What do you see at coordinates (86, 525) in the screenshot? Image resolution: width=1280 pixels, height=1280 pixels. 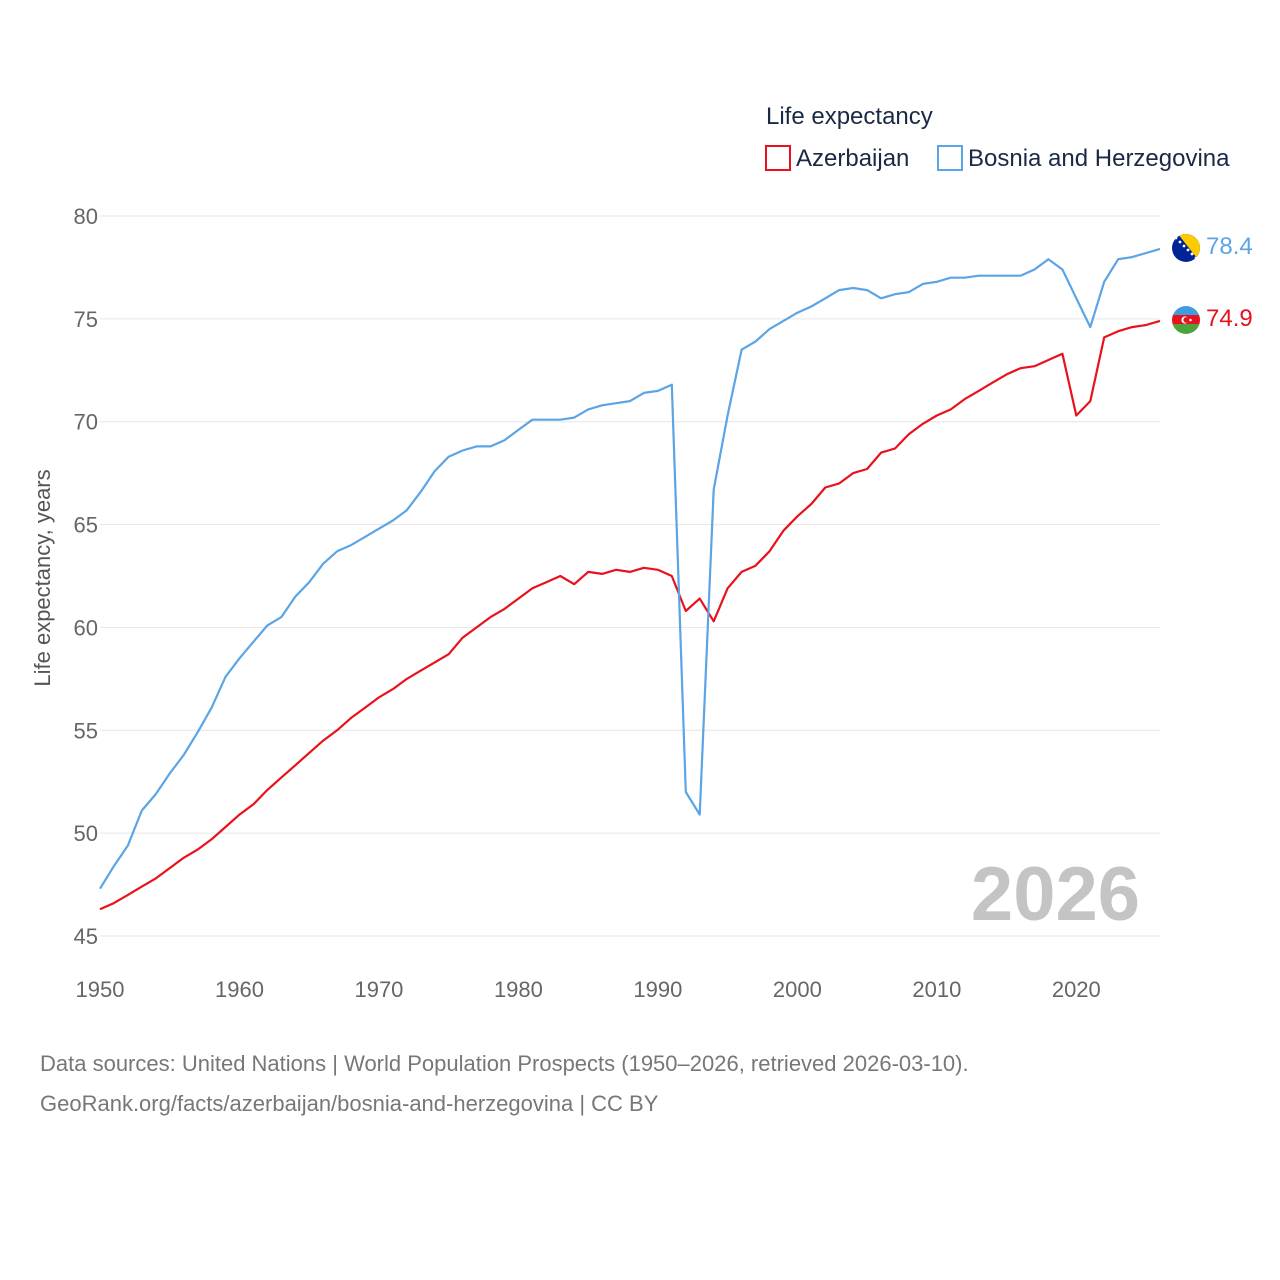 I see `y-tick-label: 65` at bounding box center [86, 525].